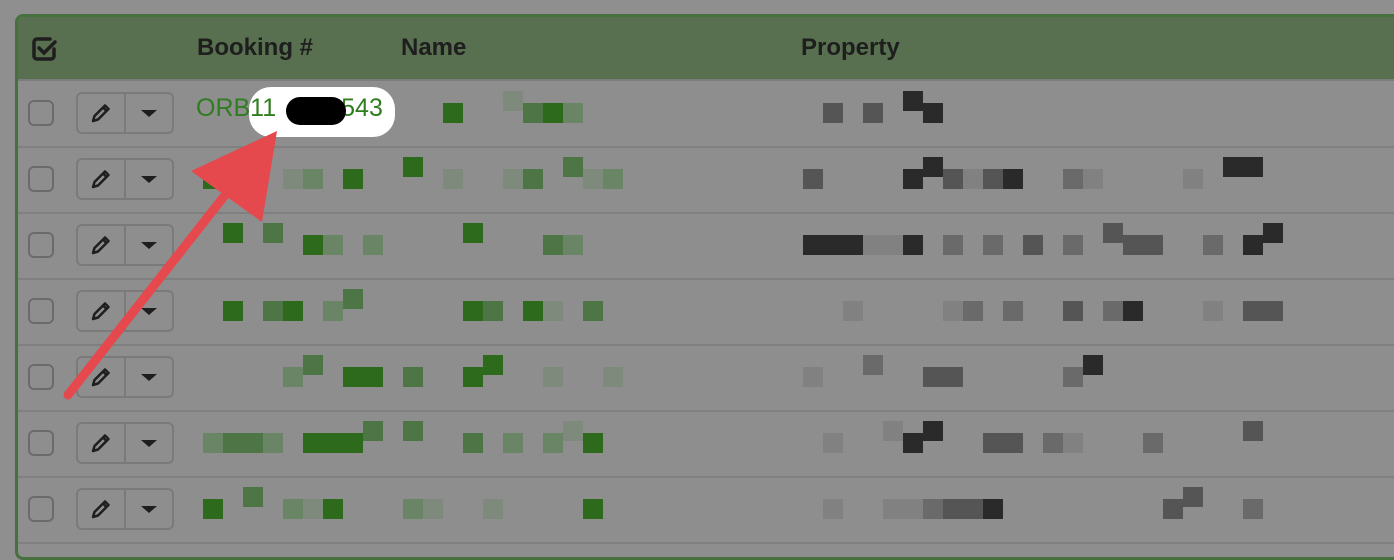 Image resolution: width=1394 pixels, height=560 pixels. I want to click on booking-prefix: ORB11, so click(236, 108).